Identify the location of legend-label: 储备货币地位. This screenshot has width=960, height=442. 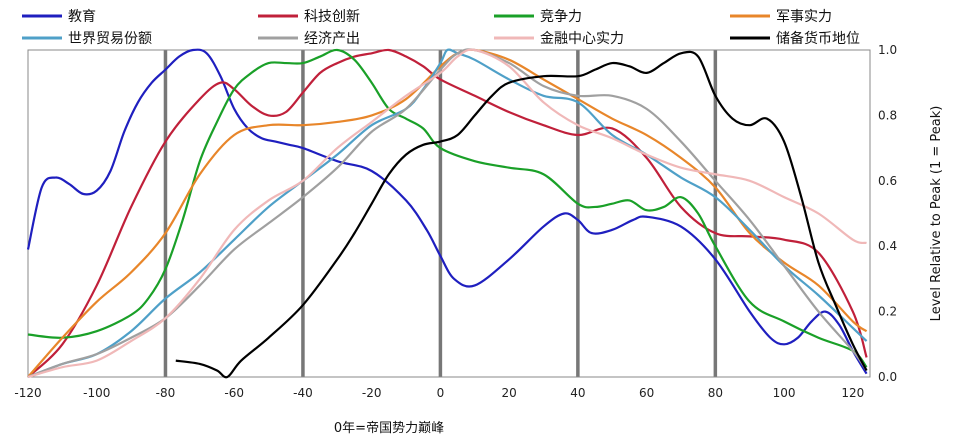
(818, 38).